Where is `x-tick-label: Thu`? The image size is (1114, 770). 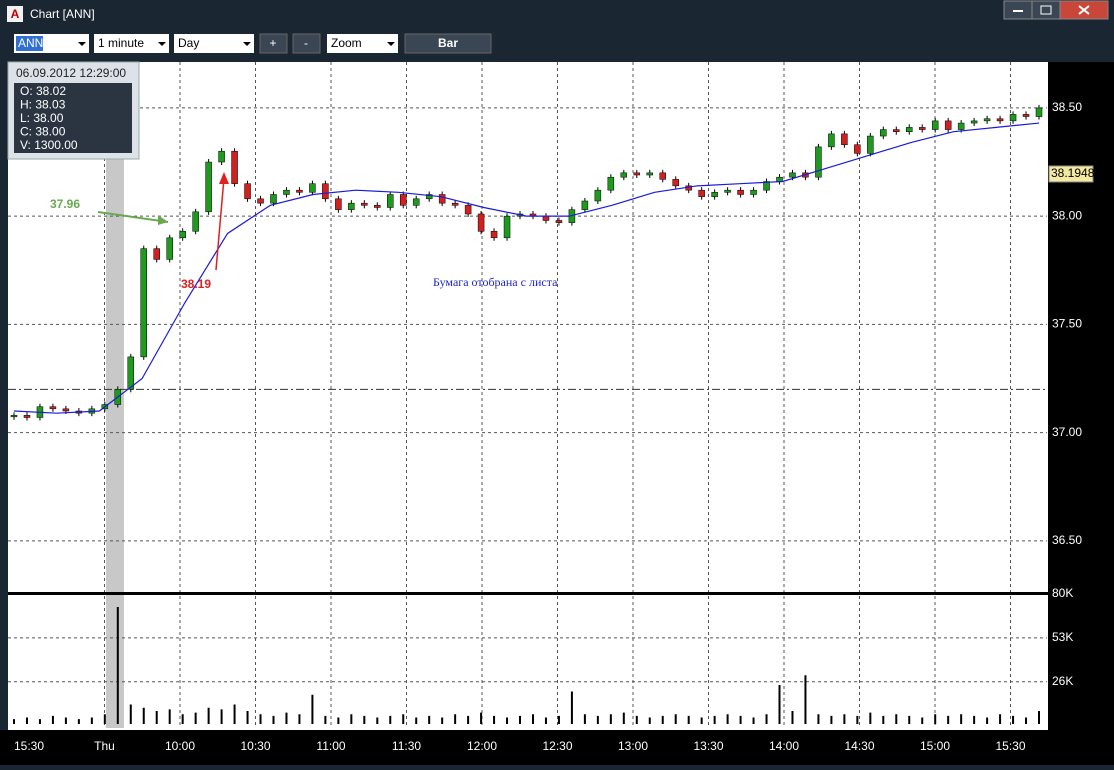 x-tick-label: Thu is located at coordinates (104, 746).